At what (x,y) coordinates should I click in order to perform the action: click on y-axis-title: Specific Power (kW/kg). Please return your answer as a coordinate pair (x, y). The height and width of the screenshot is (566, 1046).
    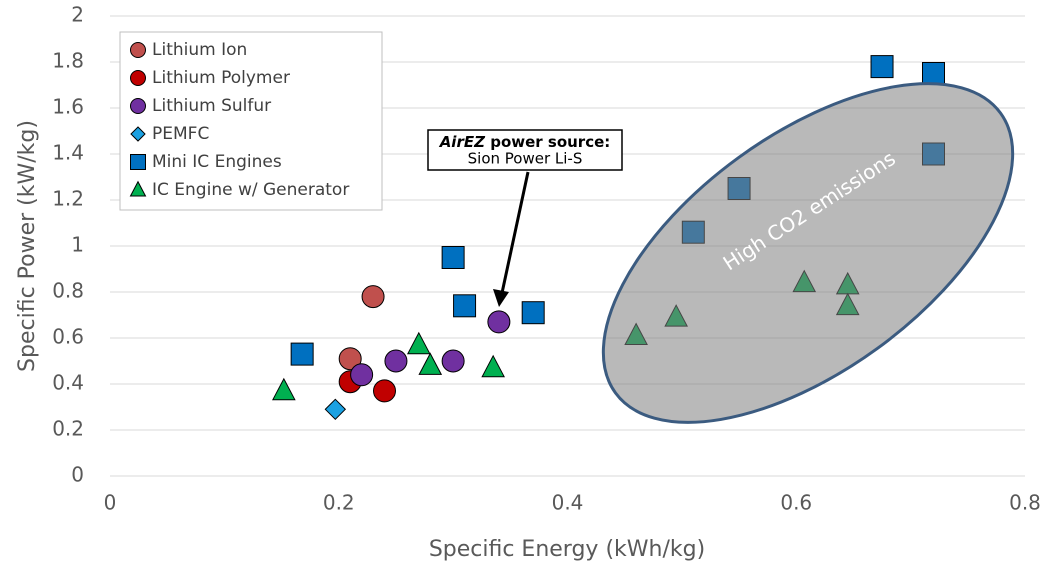
    Looking at the image, I should click on (27, 246).